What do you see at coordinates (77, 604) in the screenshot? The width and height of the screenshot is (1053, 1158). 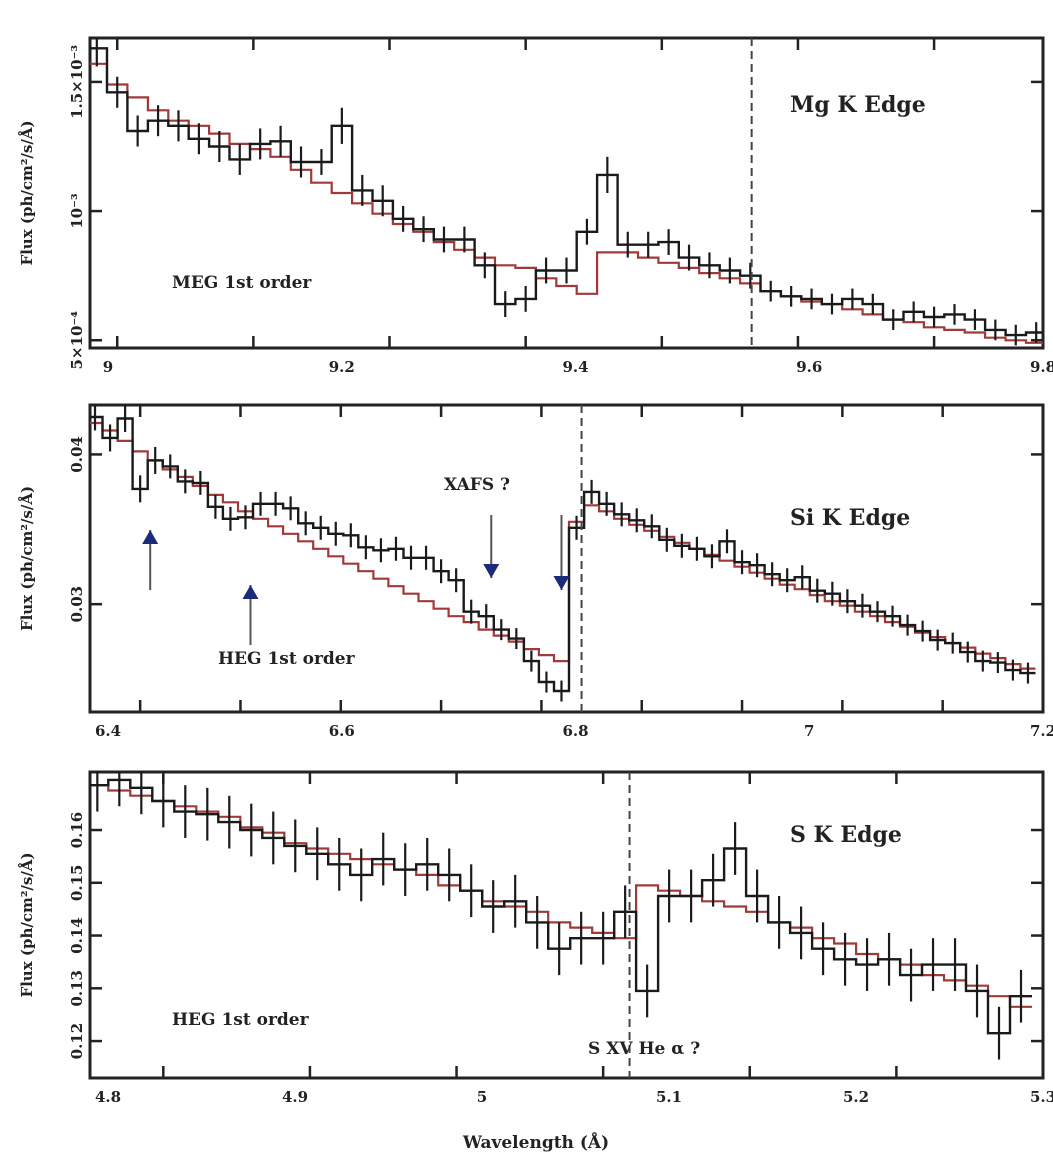 I see `y-tick-label: 0.03` at bounding box center [77, 604].